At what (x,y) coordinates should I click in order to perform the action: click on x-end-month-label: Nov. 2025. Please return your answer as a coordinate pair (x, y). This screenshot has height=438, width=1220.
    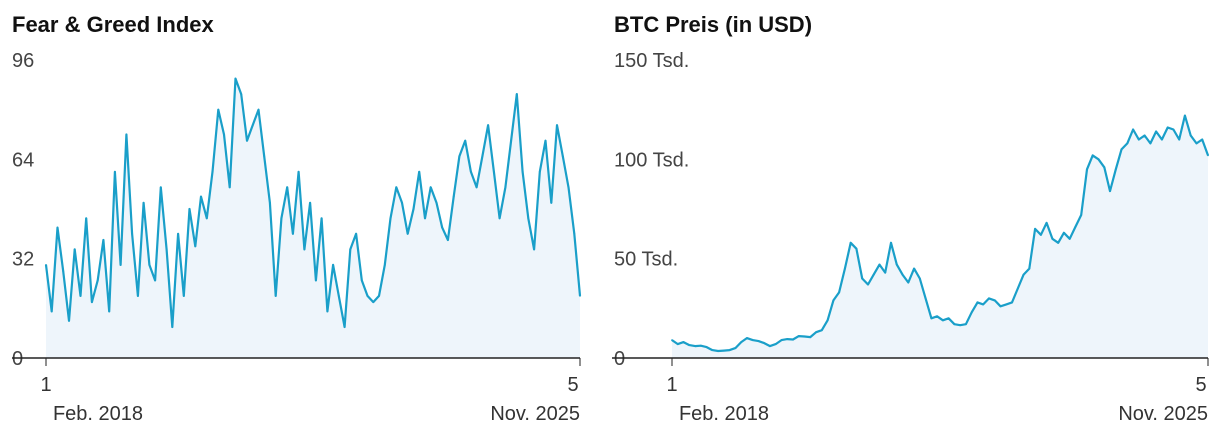
    Looking at the image, I should click on (535, 414).